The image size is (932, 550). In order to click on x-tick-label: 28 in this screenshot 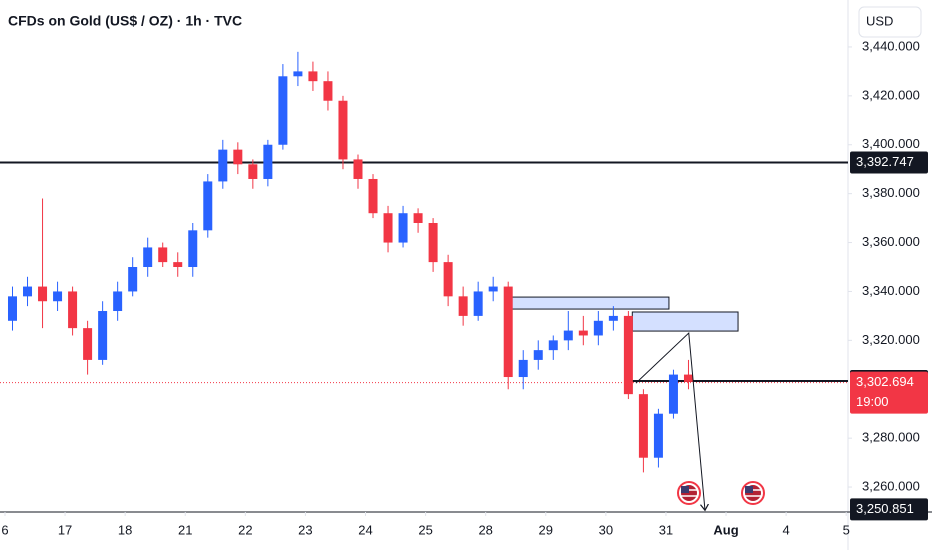, I will do `click(485, 529)`.